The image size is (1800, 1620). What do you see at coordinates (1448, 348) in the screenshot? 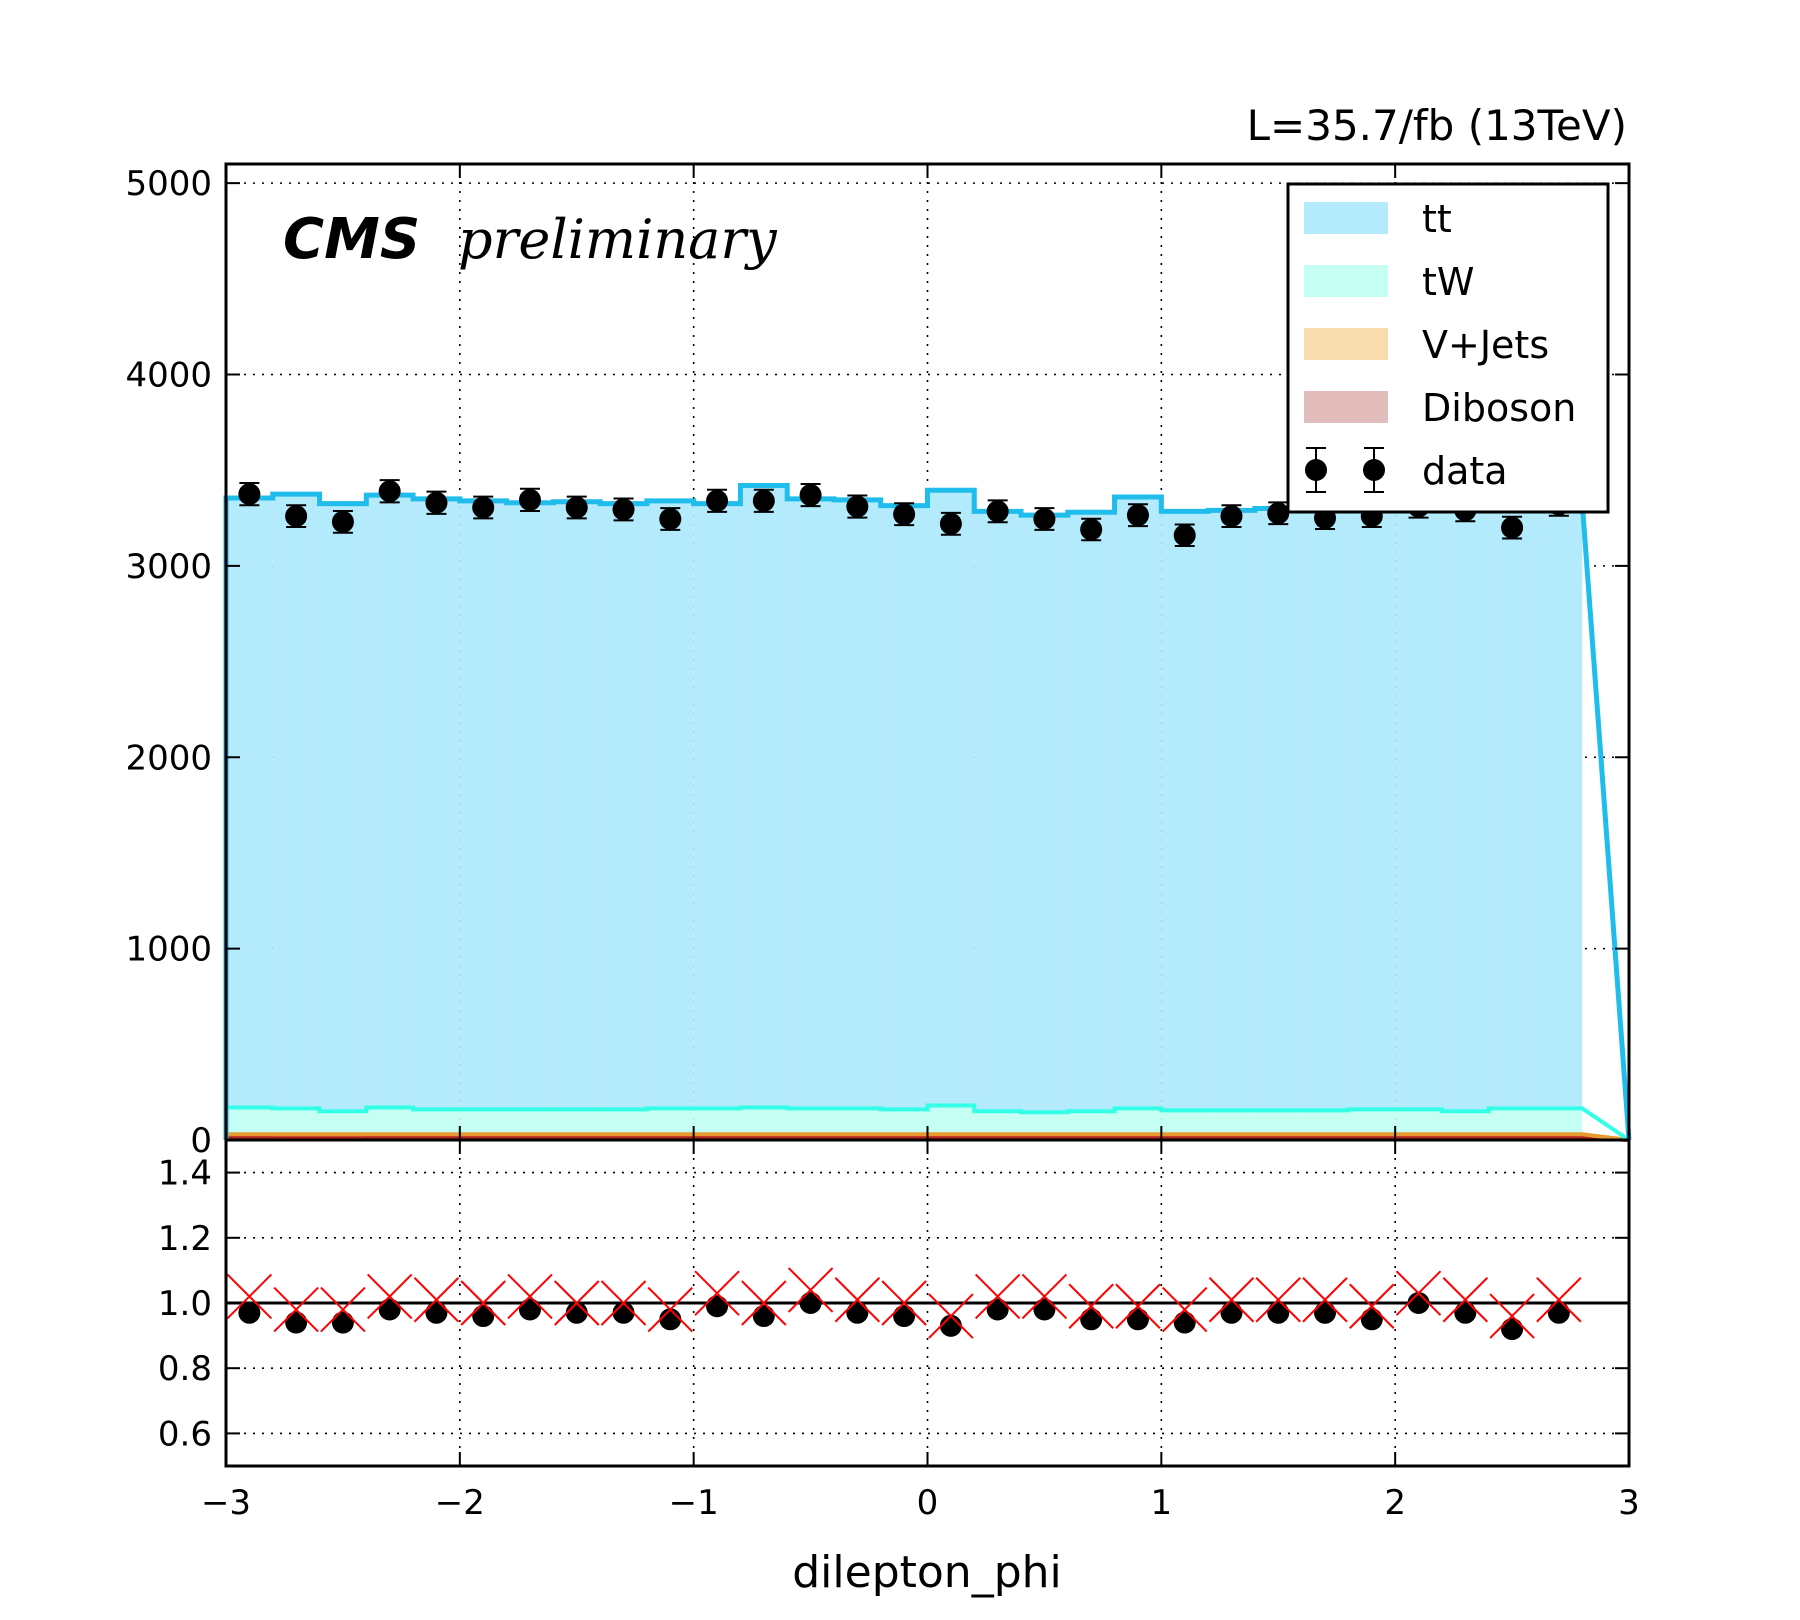
I see `legend: tt tW V+Jets Diboson data` at bounding box center [1448, 348].